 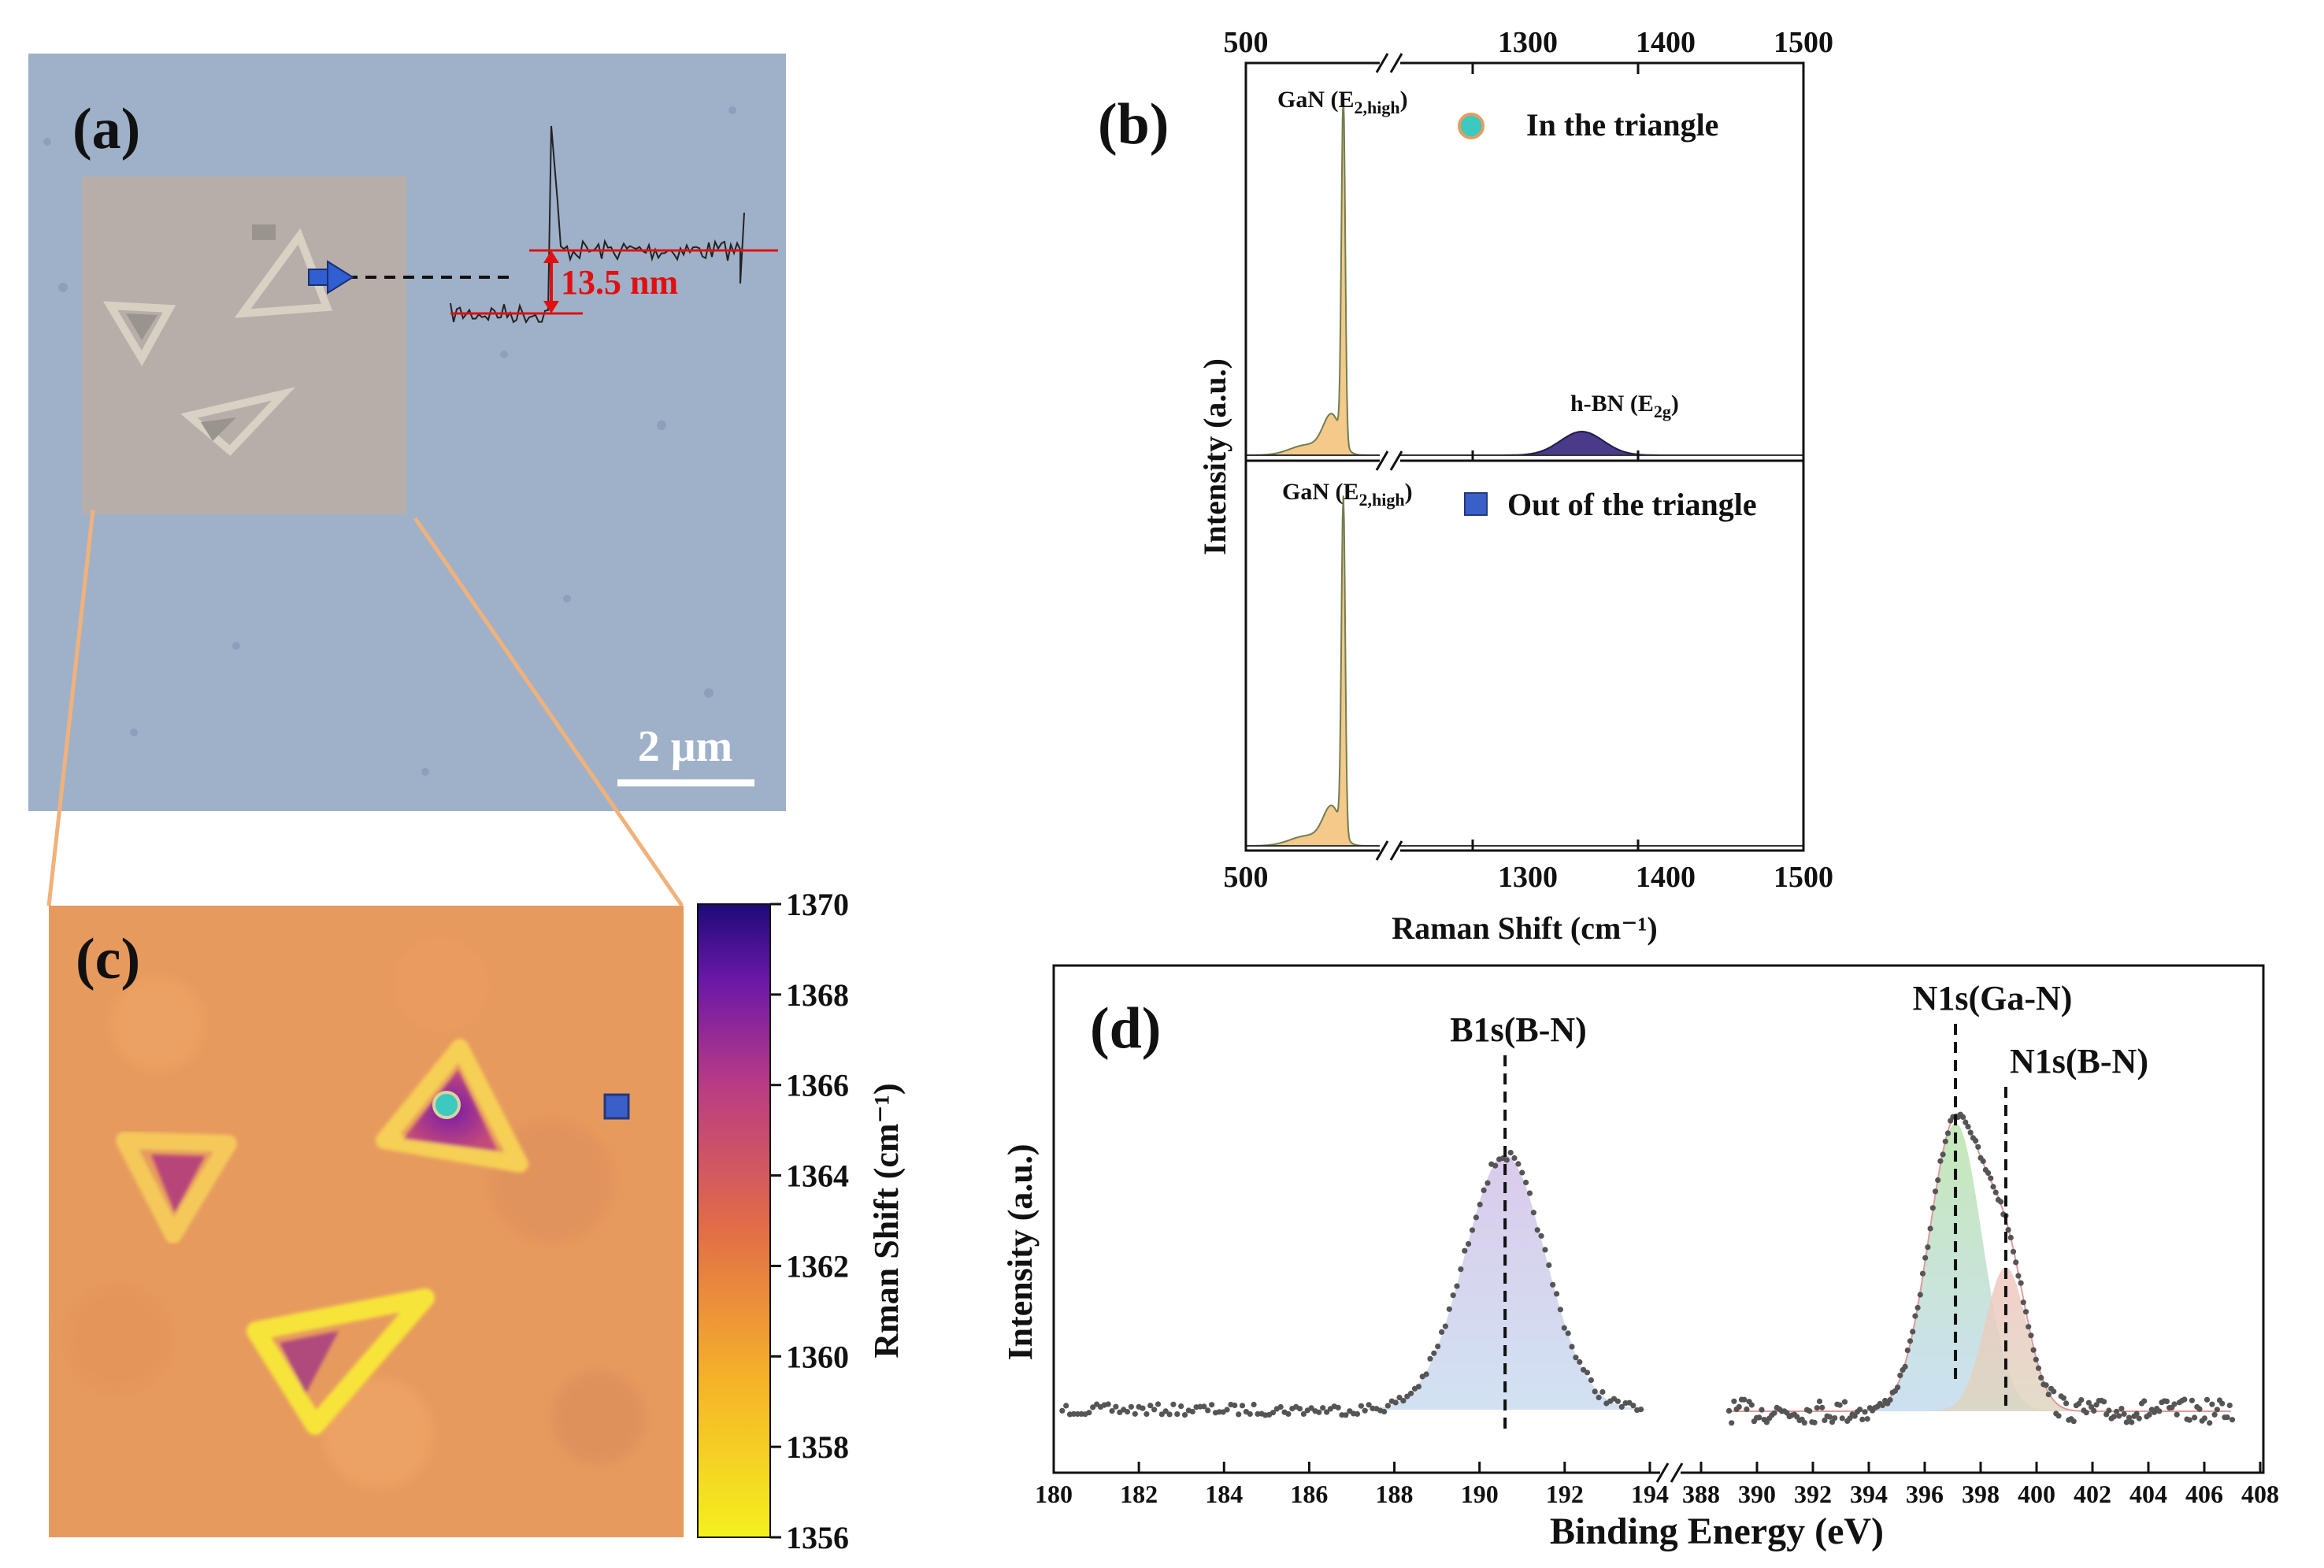 I want to click on xps-tick-label: 190, so click(x=1480, y=1494).